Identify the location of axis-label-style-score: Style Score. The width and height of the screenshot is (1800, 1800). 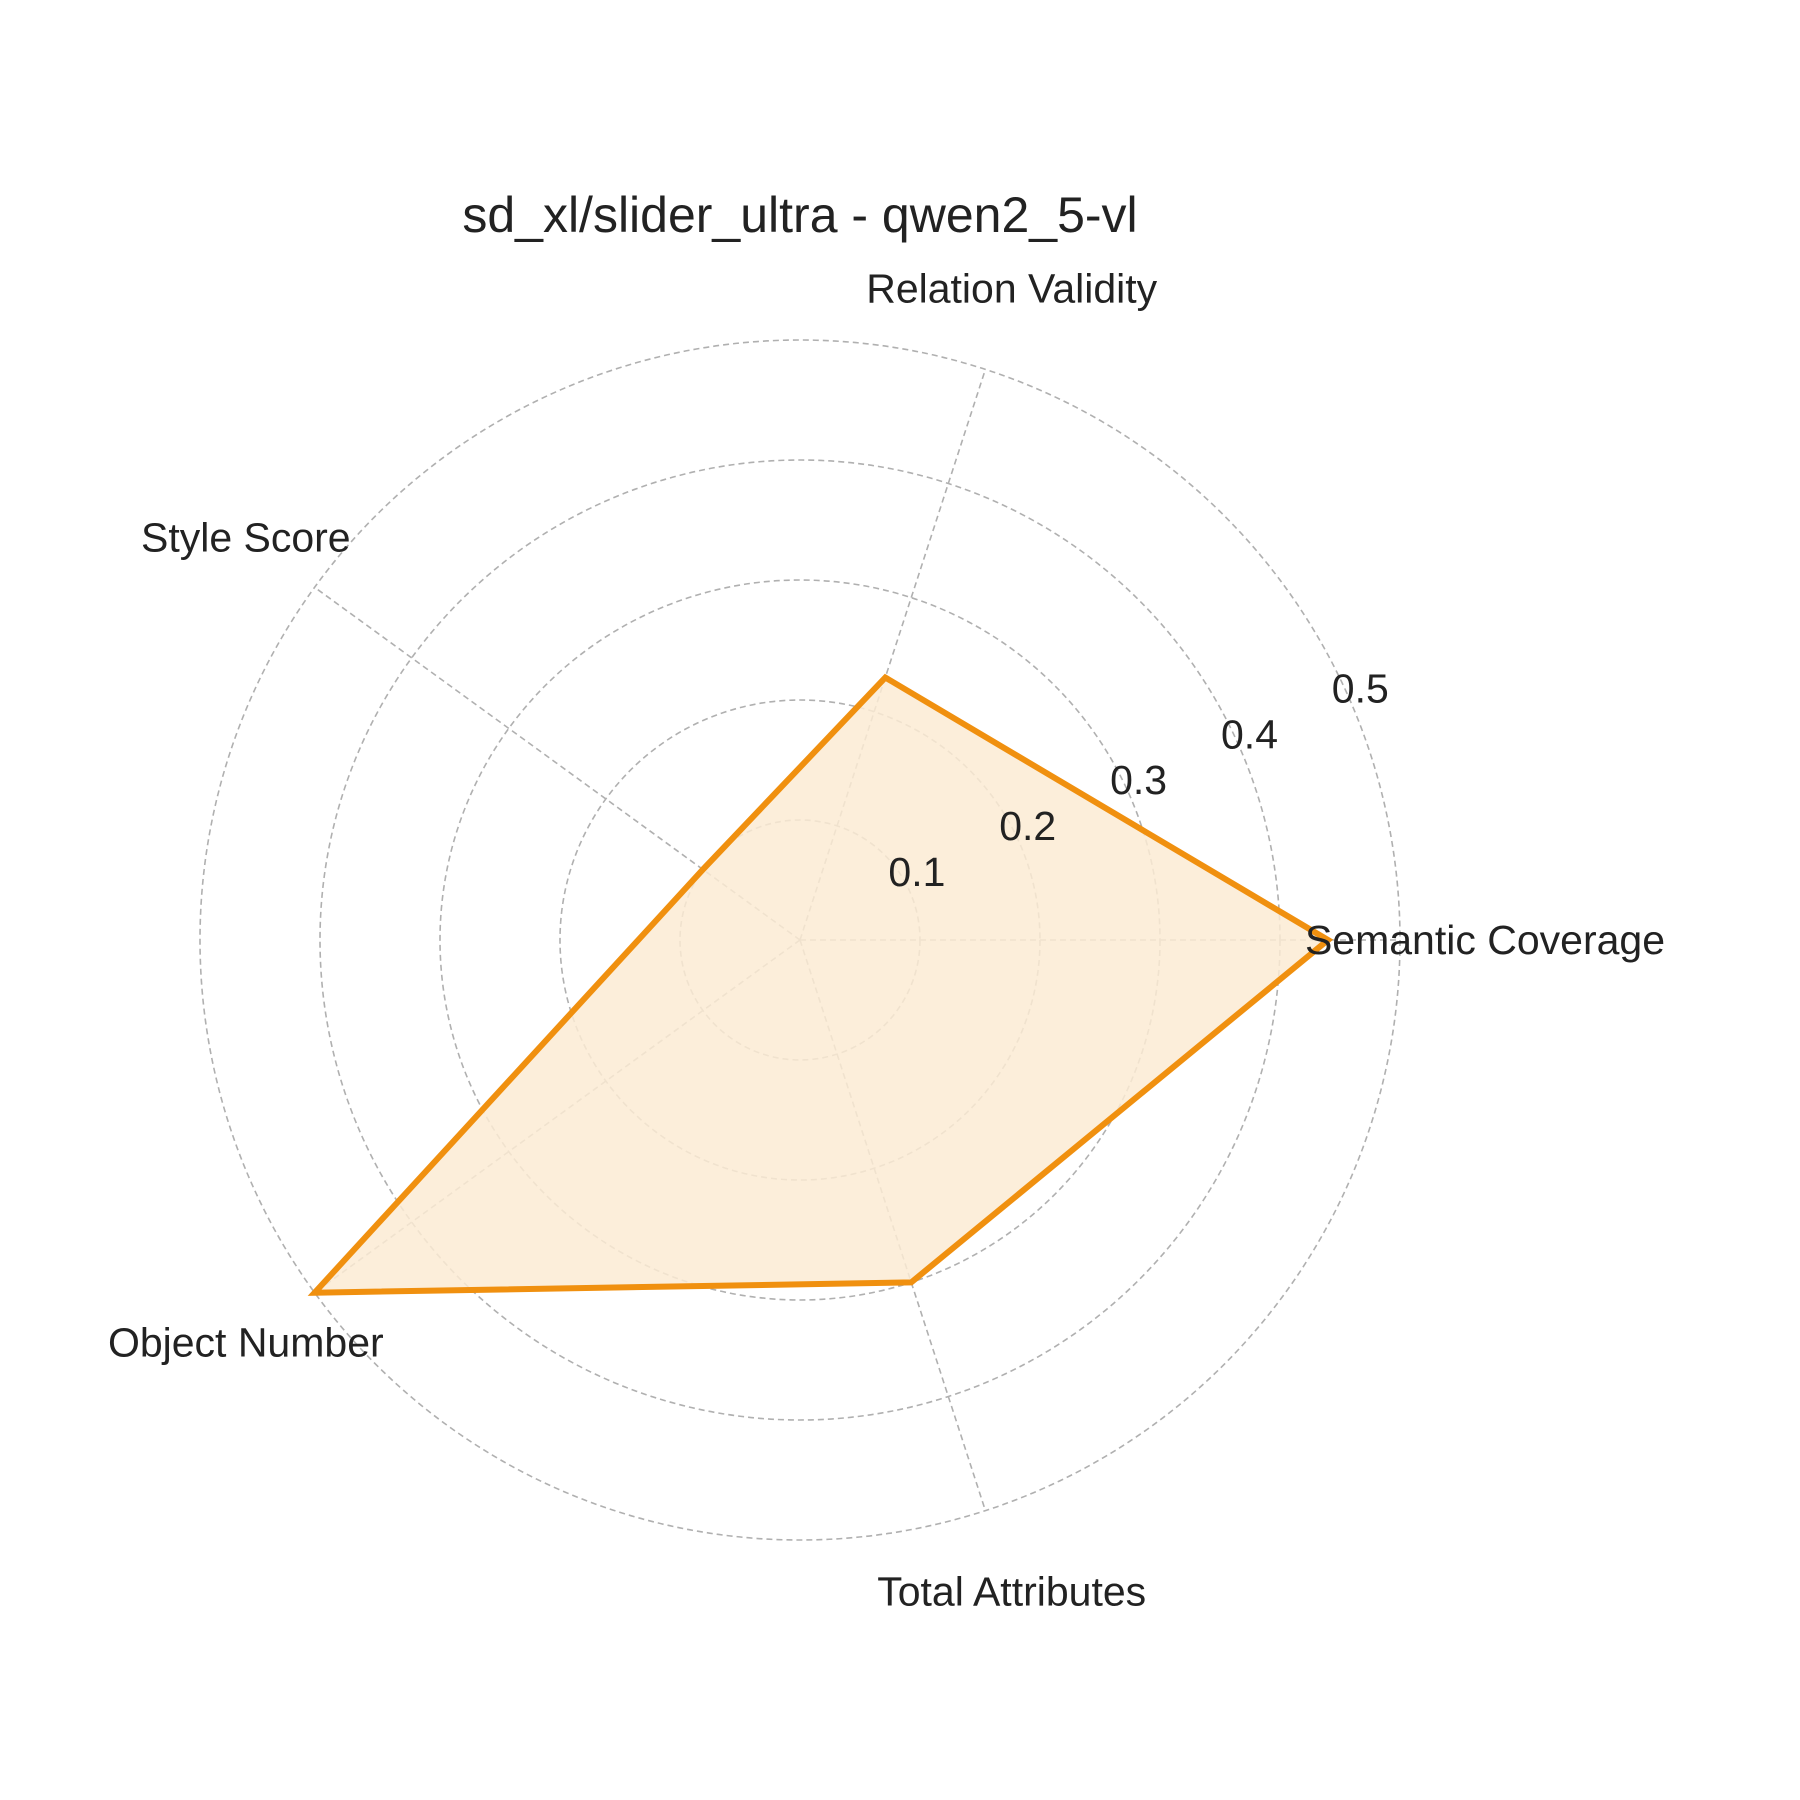
(246, 537).